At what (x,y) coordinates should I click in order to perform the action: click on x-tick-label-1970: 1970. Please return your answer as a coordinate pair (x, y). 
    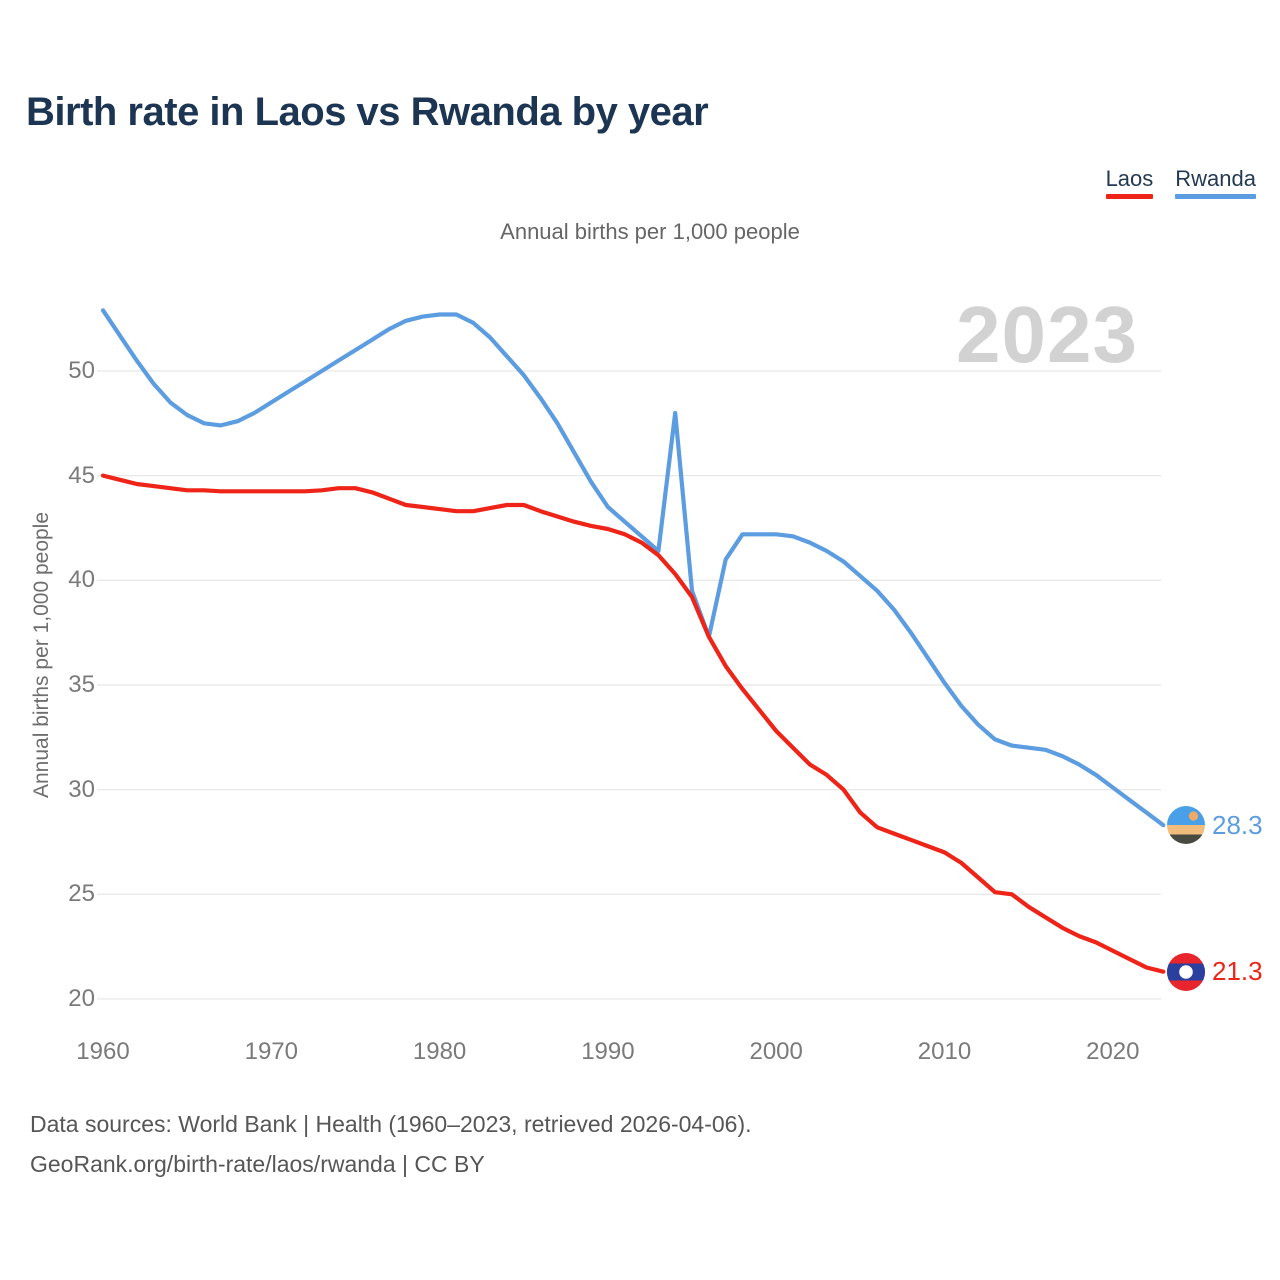
    Looking at the image, I should click on (271, 1051).